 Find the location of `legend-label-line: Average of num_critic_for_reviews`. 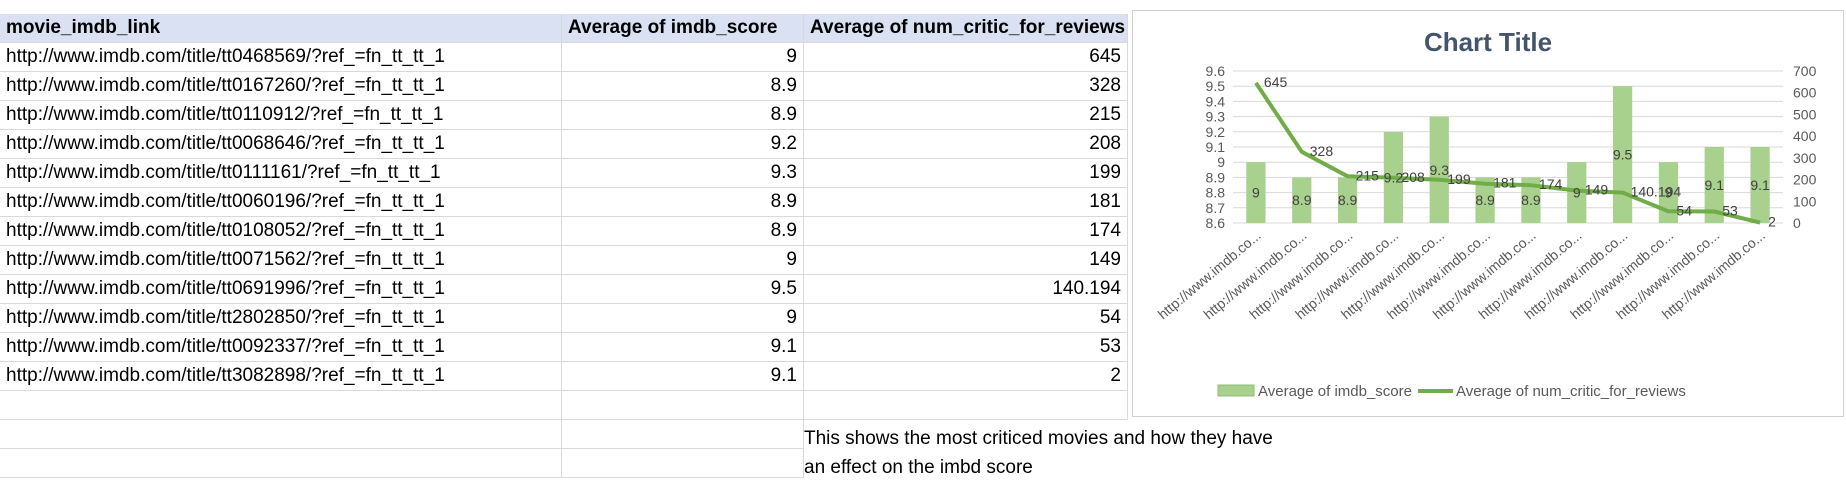

legend-label-line: Average of num_critic_for_reviews is located at coordinates (1571, 391).